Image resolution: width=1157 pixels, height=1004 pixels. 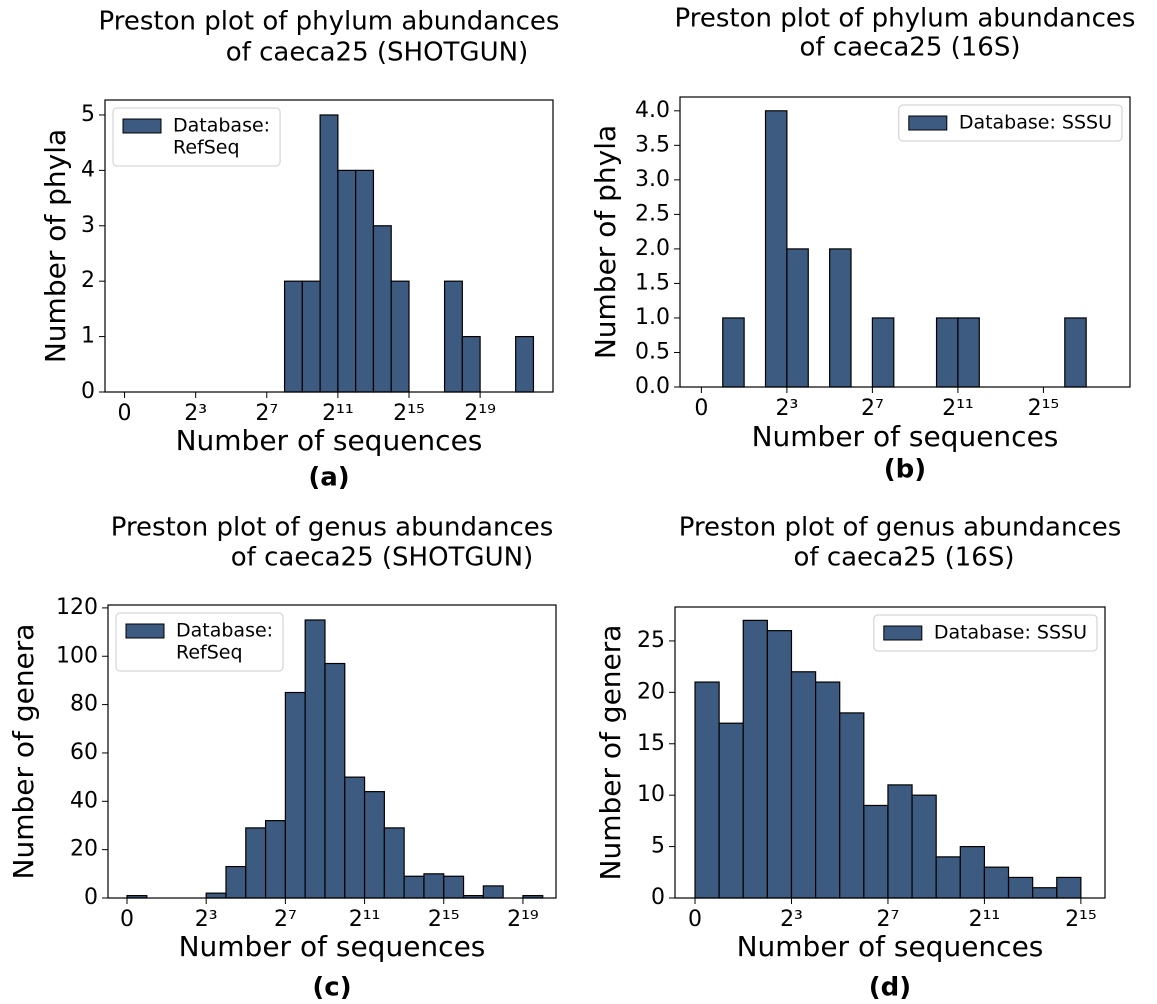 I want to click on y-tick-label: 40, so click(x=84, y=800).